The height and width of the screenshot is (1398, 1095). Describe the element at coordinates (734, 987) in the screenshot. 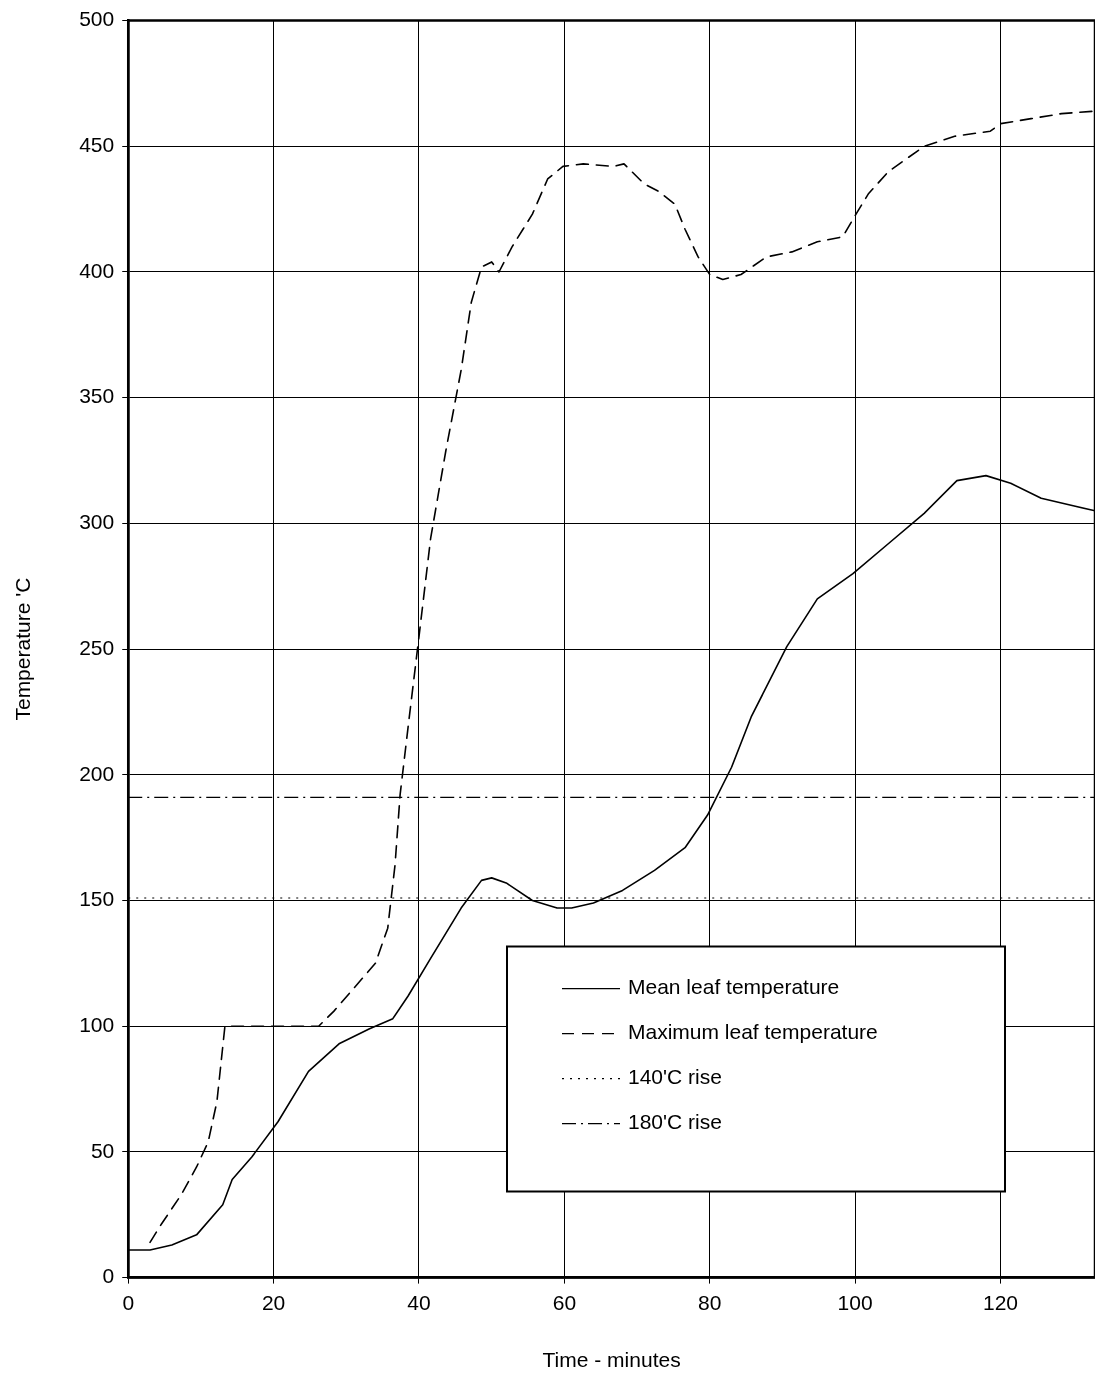

I see `legend-label: Mean leaf temperature` at that location.